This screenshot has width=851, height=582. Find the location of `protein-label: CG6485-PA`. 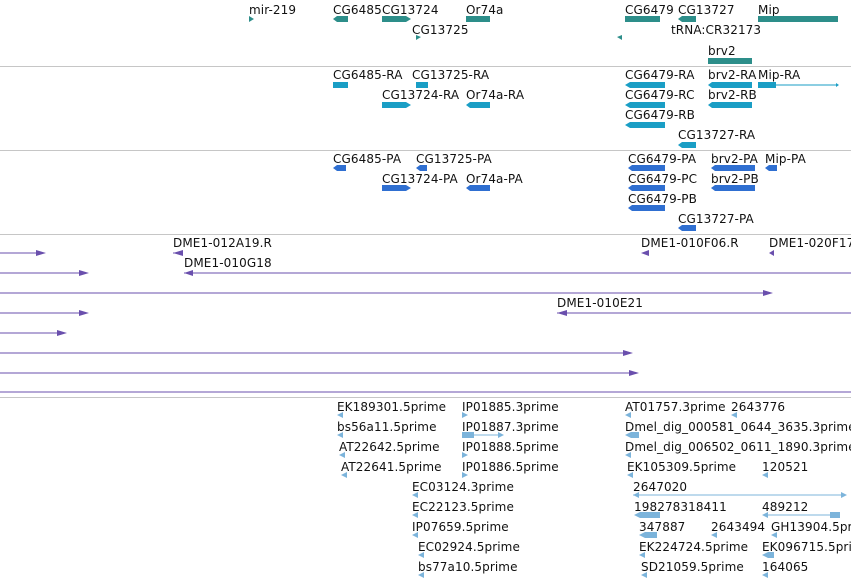

protein-label: CG6485-PA is located at coordinates (367, 159).